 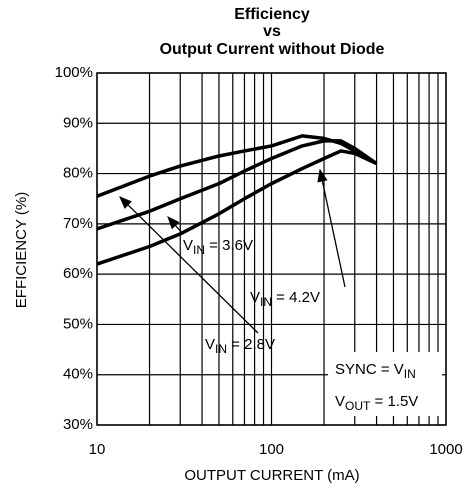 What do you see at coordinates (78, 323) in the screenshot?
I see `y-tick-label: 50%` at bounding box center [78, 323].